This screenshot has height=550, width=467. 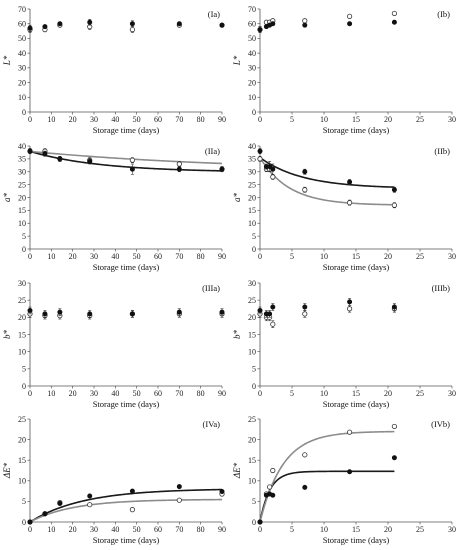 I want to click on panel-label: (IIIb), so click(x=441, y=288).